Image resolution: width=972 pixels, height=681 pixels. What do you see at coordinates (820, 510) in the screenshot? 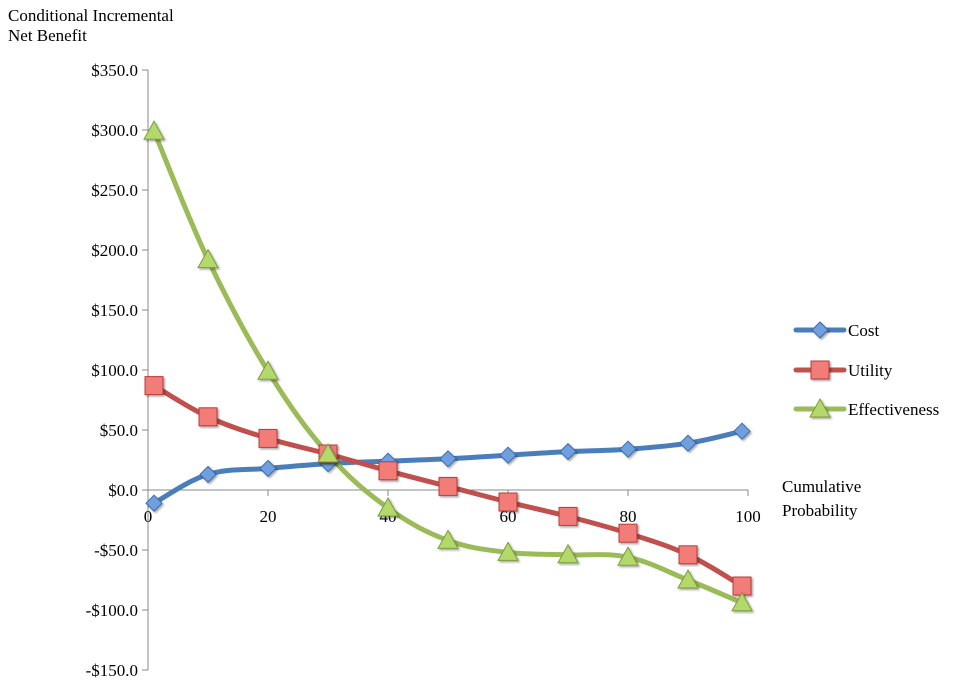
I see `x-axis-title-line-2: Probability` at bounding box center [820, 510].